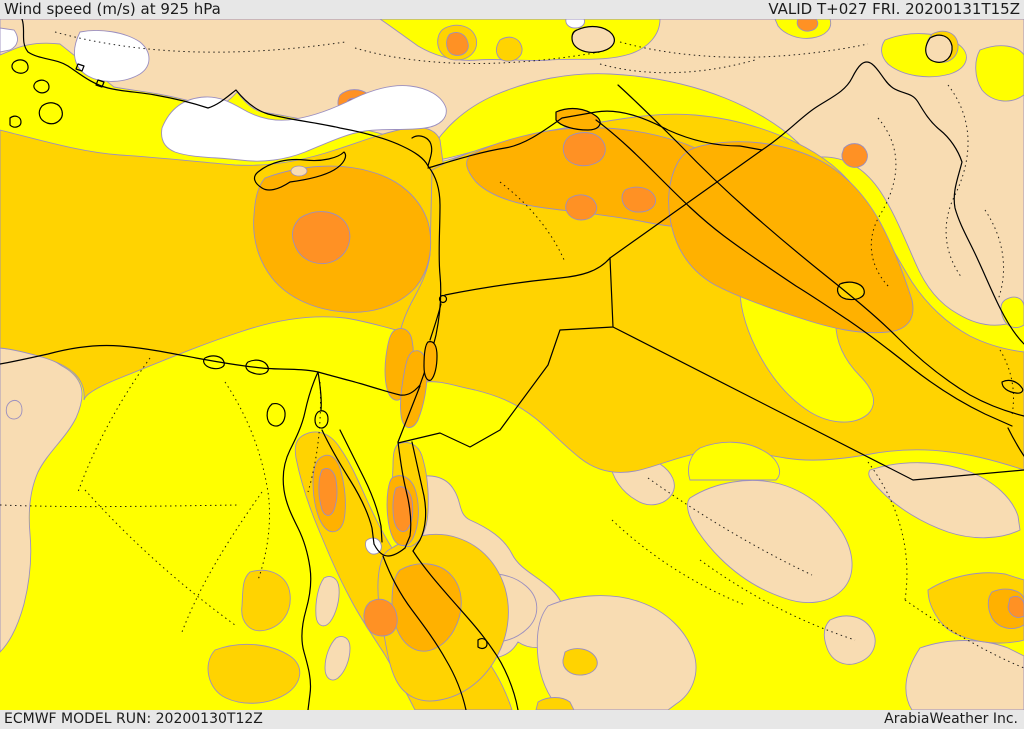 The image size is (1024, 729). What do you see at coordinates (304, 123) in the screenshot?
I see `region-white-antalya-cilicia` at bounding box center [304, 123].